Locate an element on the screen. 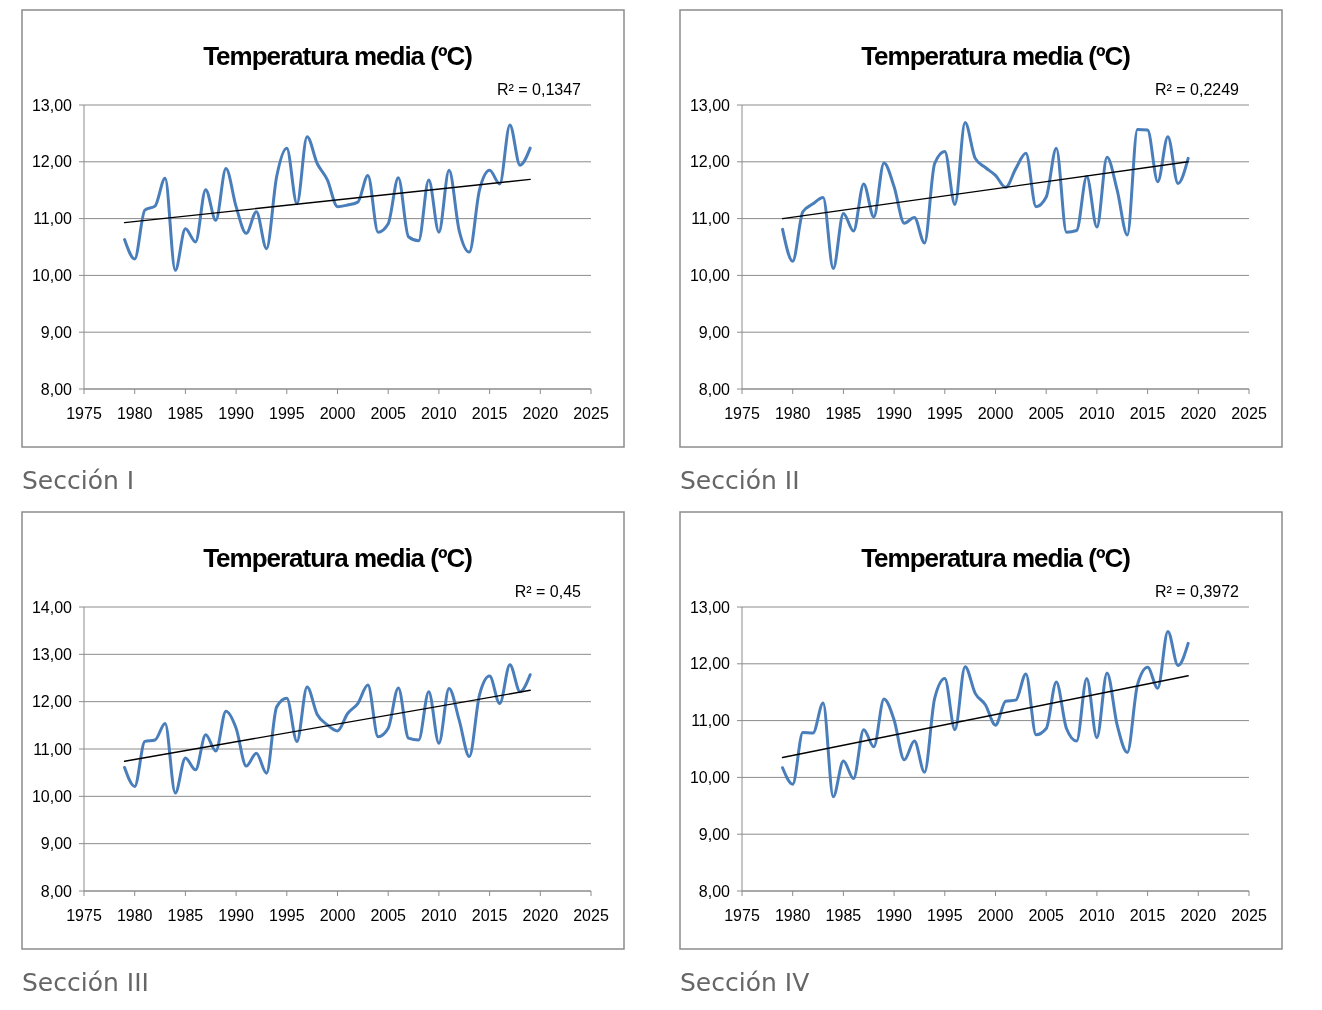 This screenshot has width=1322, height=1010. text: R² = 0,2249 is located at coordinates (1197, 89).